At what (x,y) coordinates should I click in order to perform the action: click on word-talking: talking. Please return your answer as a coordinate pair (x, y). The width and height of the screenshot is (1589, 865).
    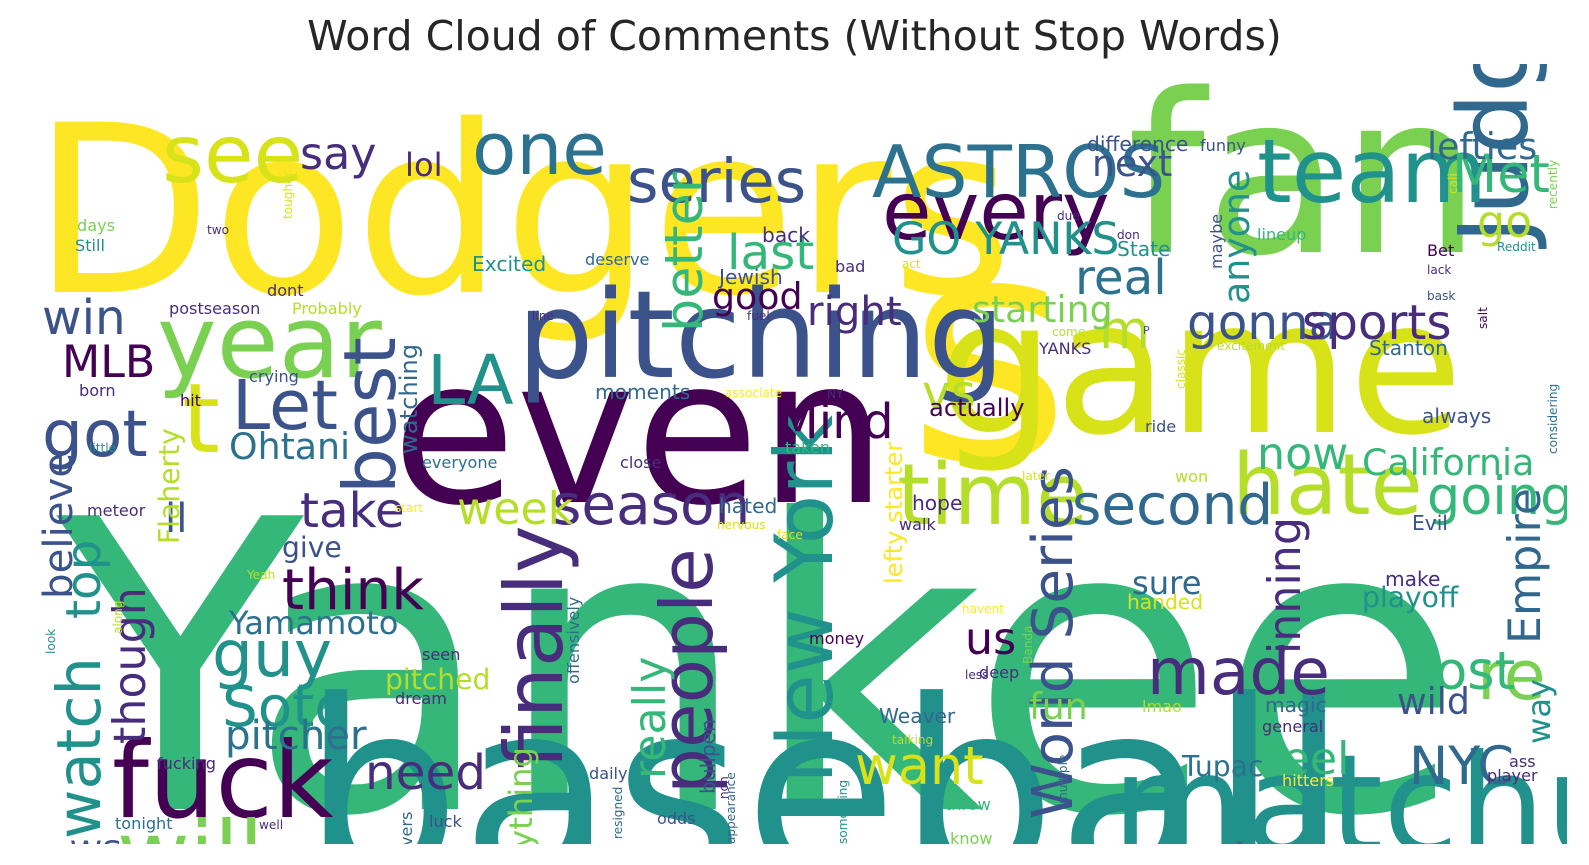
    Looking at the image, I should click on (912, 740).